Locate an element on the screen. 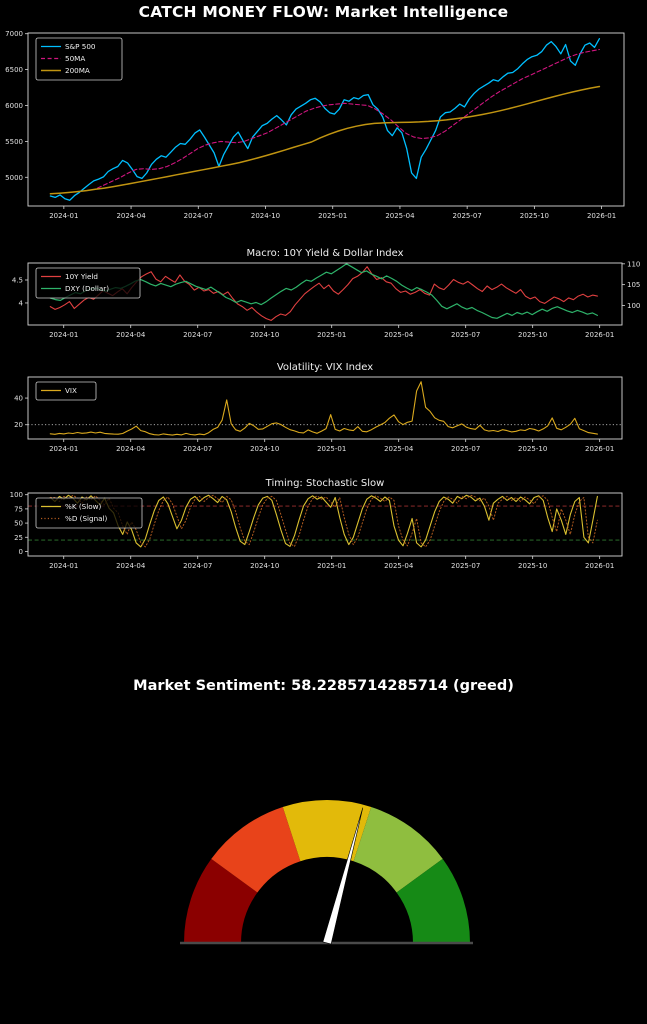 Image resolution: width=647 pixels, height=1024 pixels. y-tick-label: 50 is located at coordinates (18, 524).